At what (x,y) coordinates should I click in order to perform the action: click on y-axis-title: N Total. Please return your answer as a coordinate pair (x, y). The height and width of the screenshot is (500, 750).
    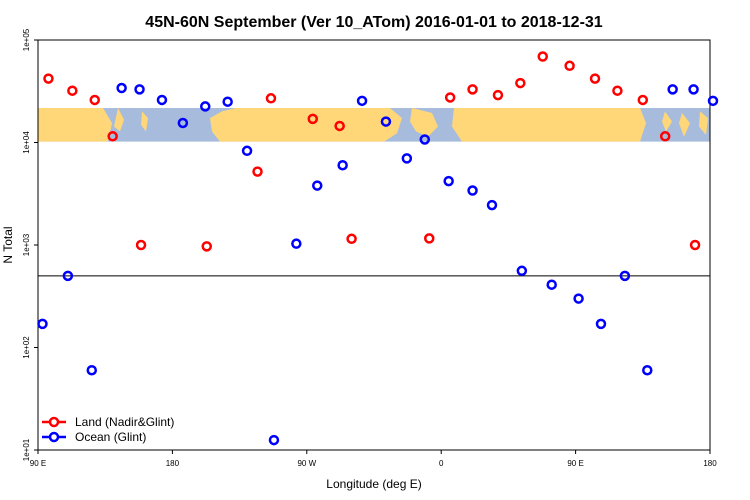
    Looking at the image, I should click on (8, 244).